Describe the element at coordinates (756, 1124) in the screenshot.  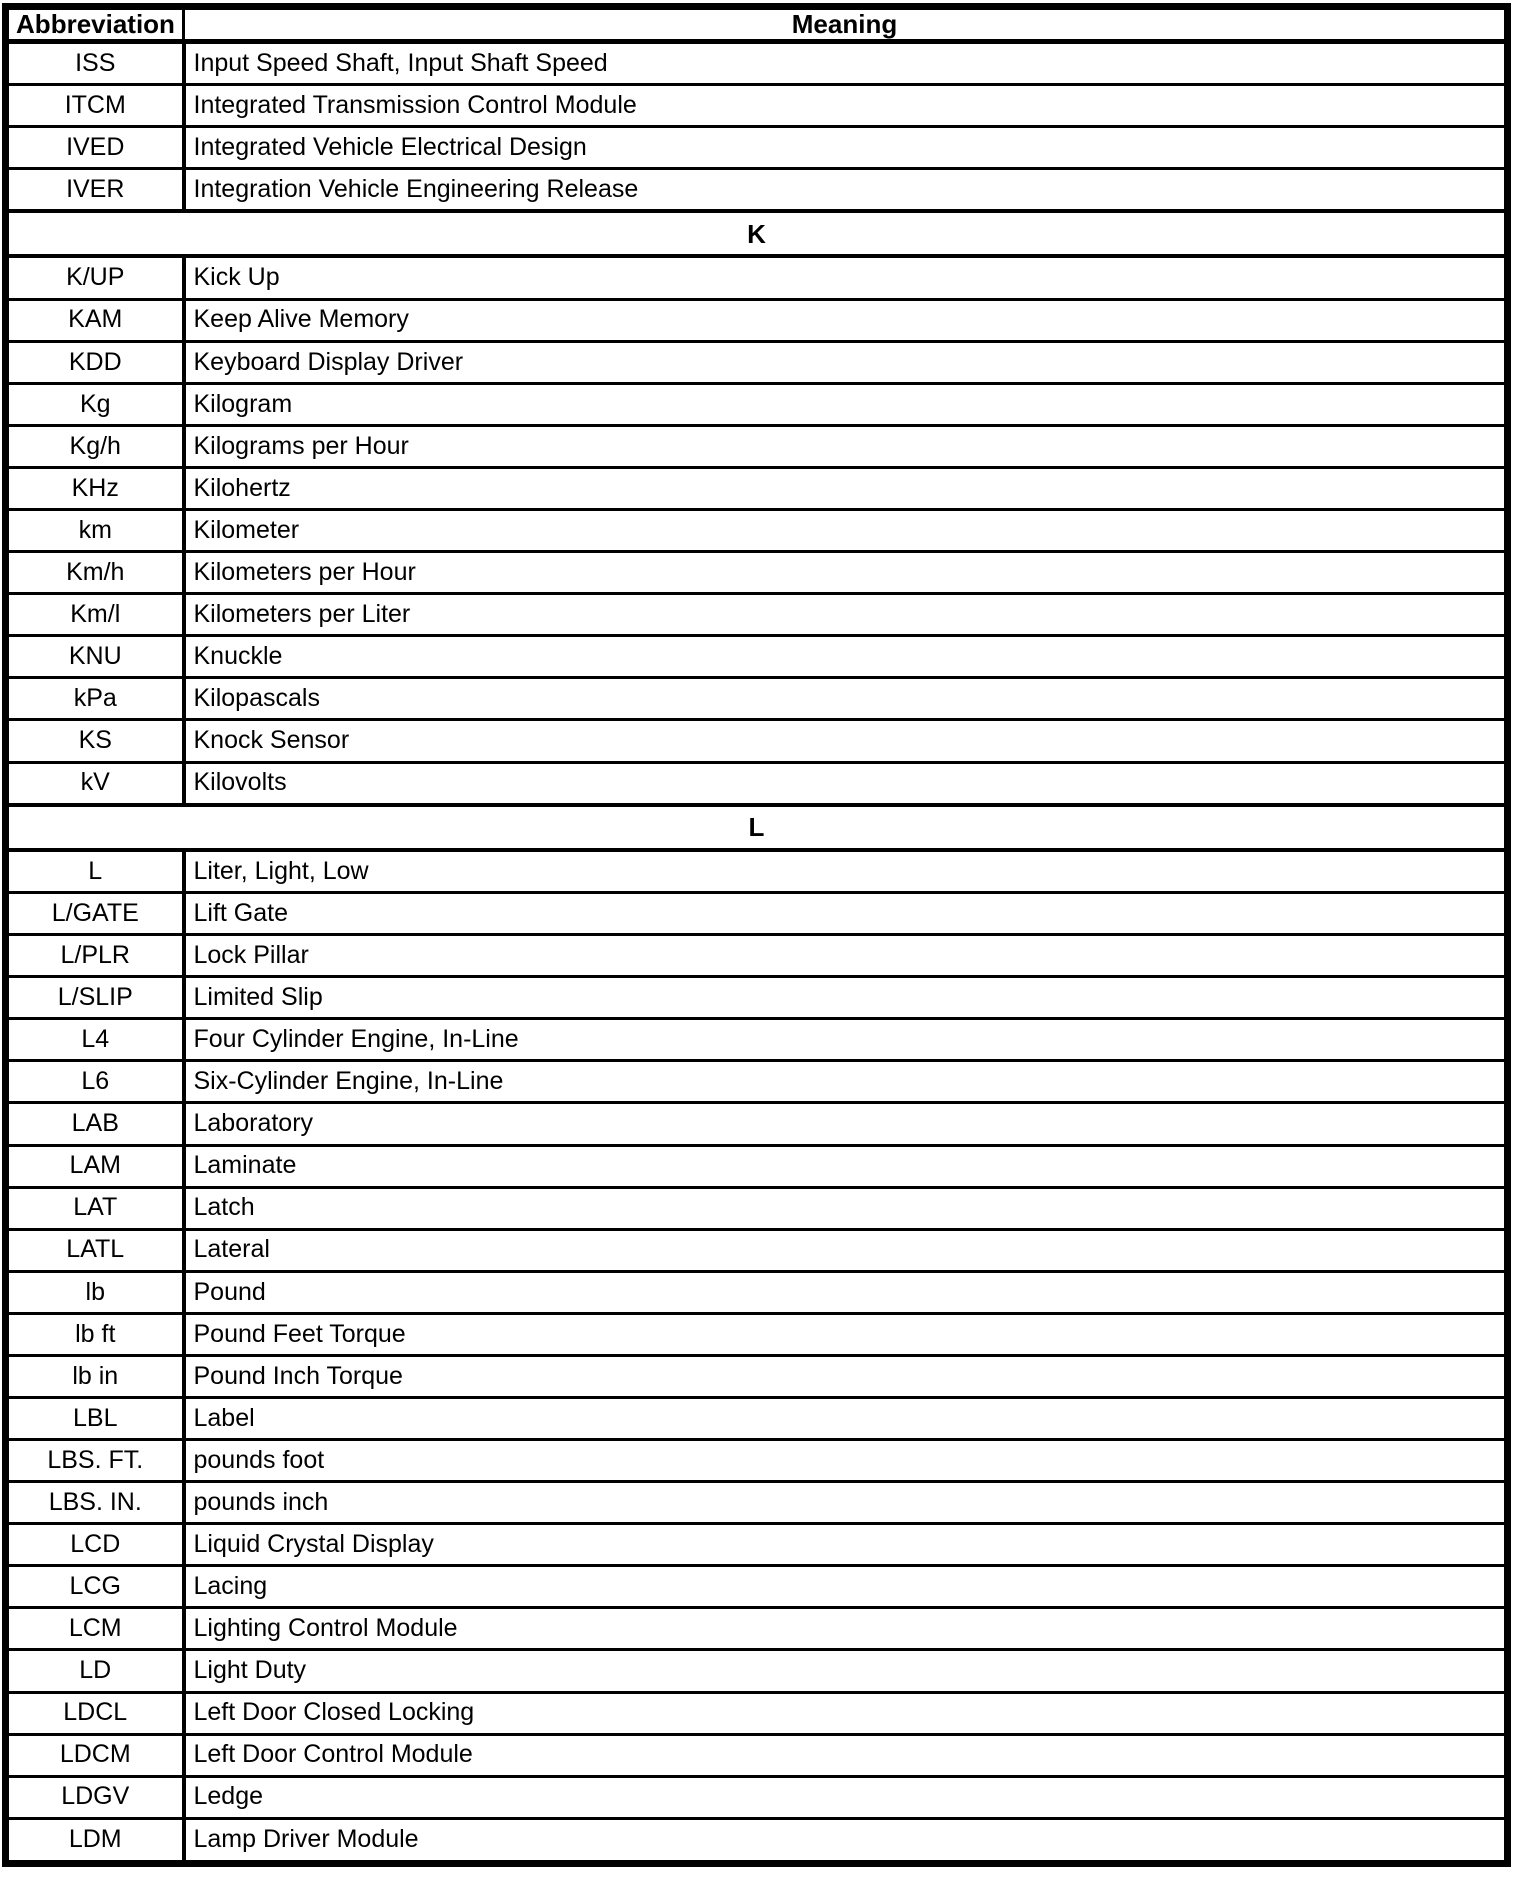
I see `table-row: LAB Laboratory` at that location.